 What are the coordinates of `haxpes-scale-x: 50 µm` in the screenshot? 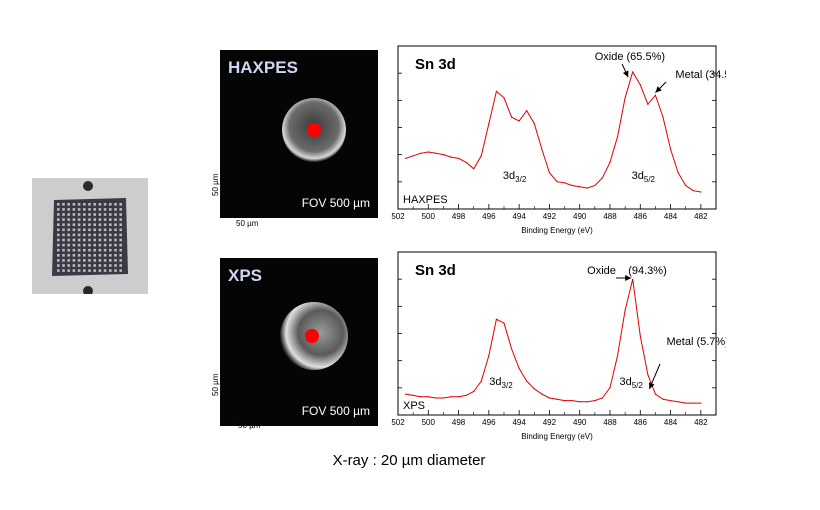 It's located at (247, 223).